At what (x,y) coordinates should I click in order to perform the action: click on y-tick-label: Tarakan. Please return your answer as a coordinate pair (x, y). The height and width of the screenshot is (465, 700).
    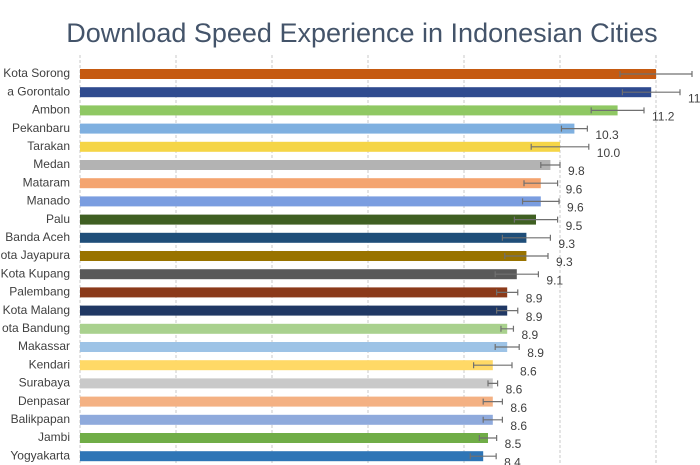
    Looking at the image, I should click on (48, 146).